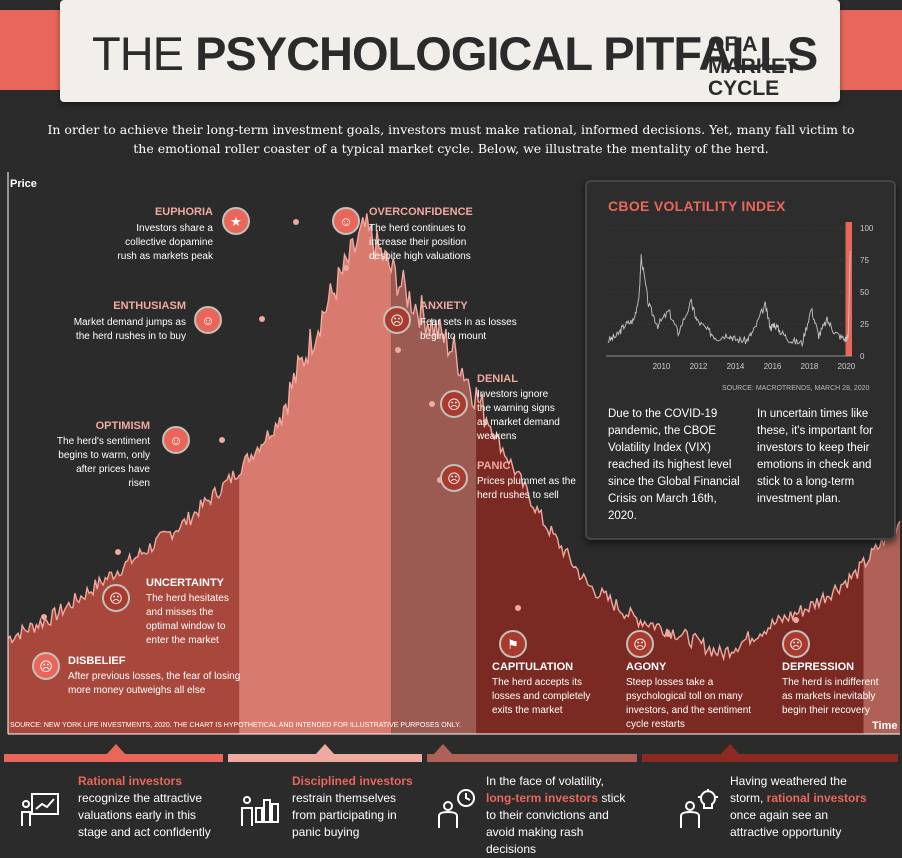 The height and width of the screenshot is (858, 902). What do you see at coordinates (468, 329) in the screenshot?
I see `stage-anxiety-desc: Fear sets in as losses begin to mount` at bounding box center [468, 329].